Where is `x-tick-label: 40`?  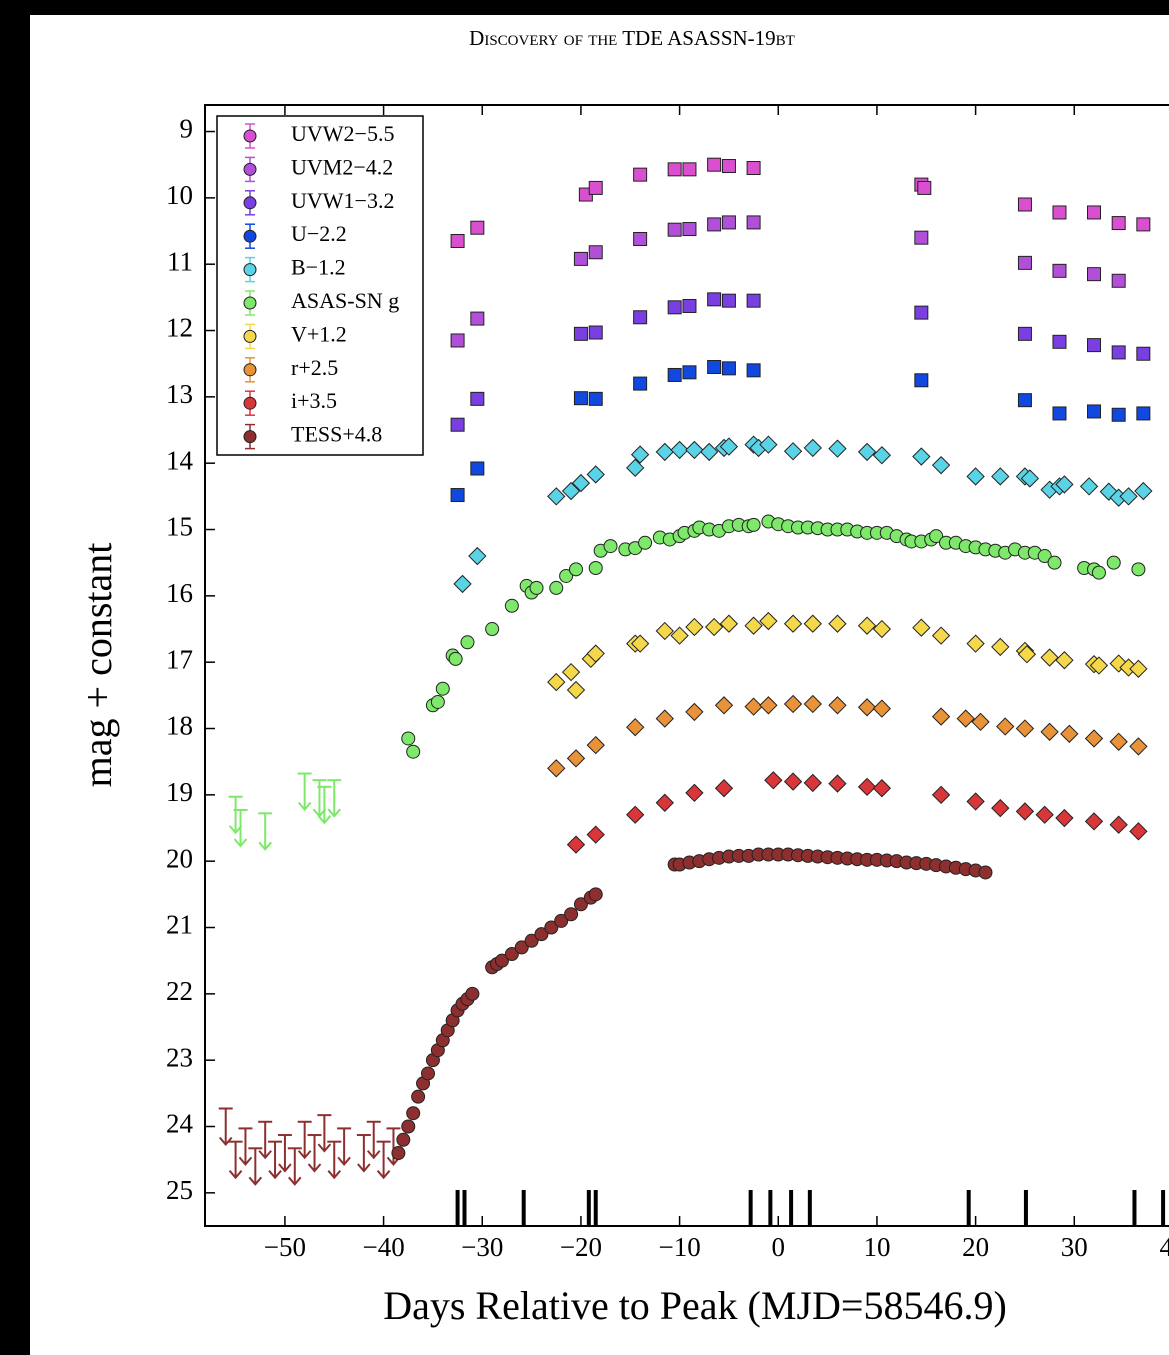
x-tick-label: 40 is located at coordinates (1164, 1247).